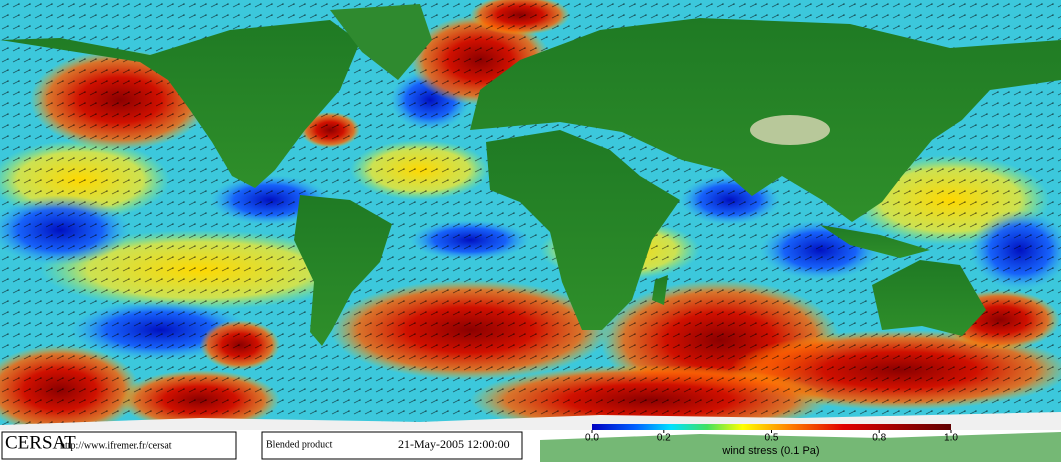 The height and width of the screenshot is (467, 1061). Describe the element at coordinates (772, 438) in the screenshot. I see `colorbar-tick-label: 0.5` at that location.